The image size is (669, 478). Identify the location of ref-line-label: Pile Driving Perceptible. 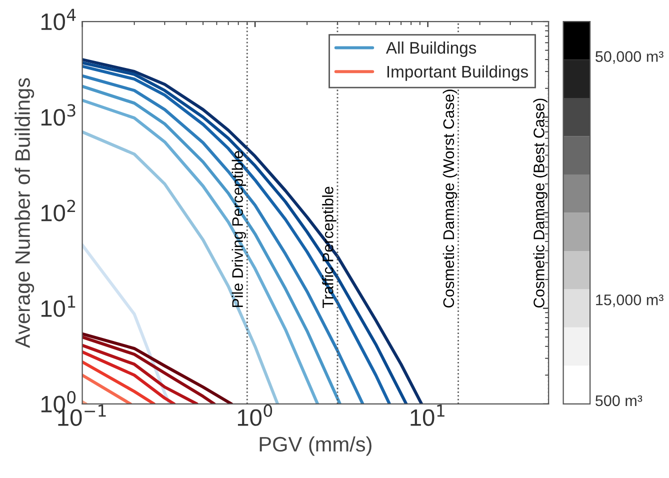
(239, 229).